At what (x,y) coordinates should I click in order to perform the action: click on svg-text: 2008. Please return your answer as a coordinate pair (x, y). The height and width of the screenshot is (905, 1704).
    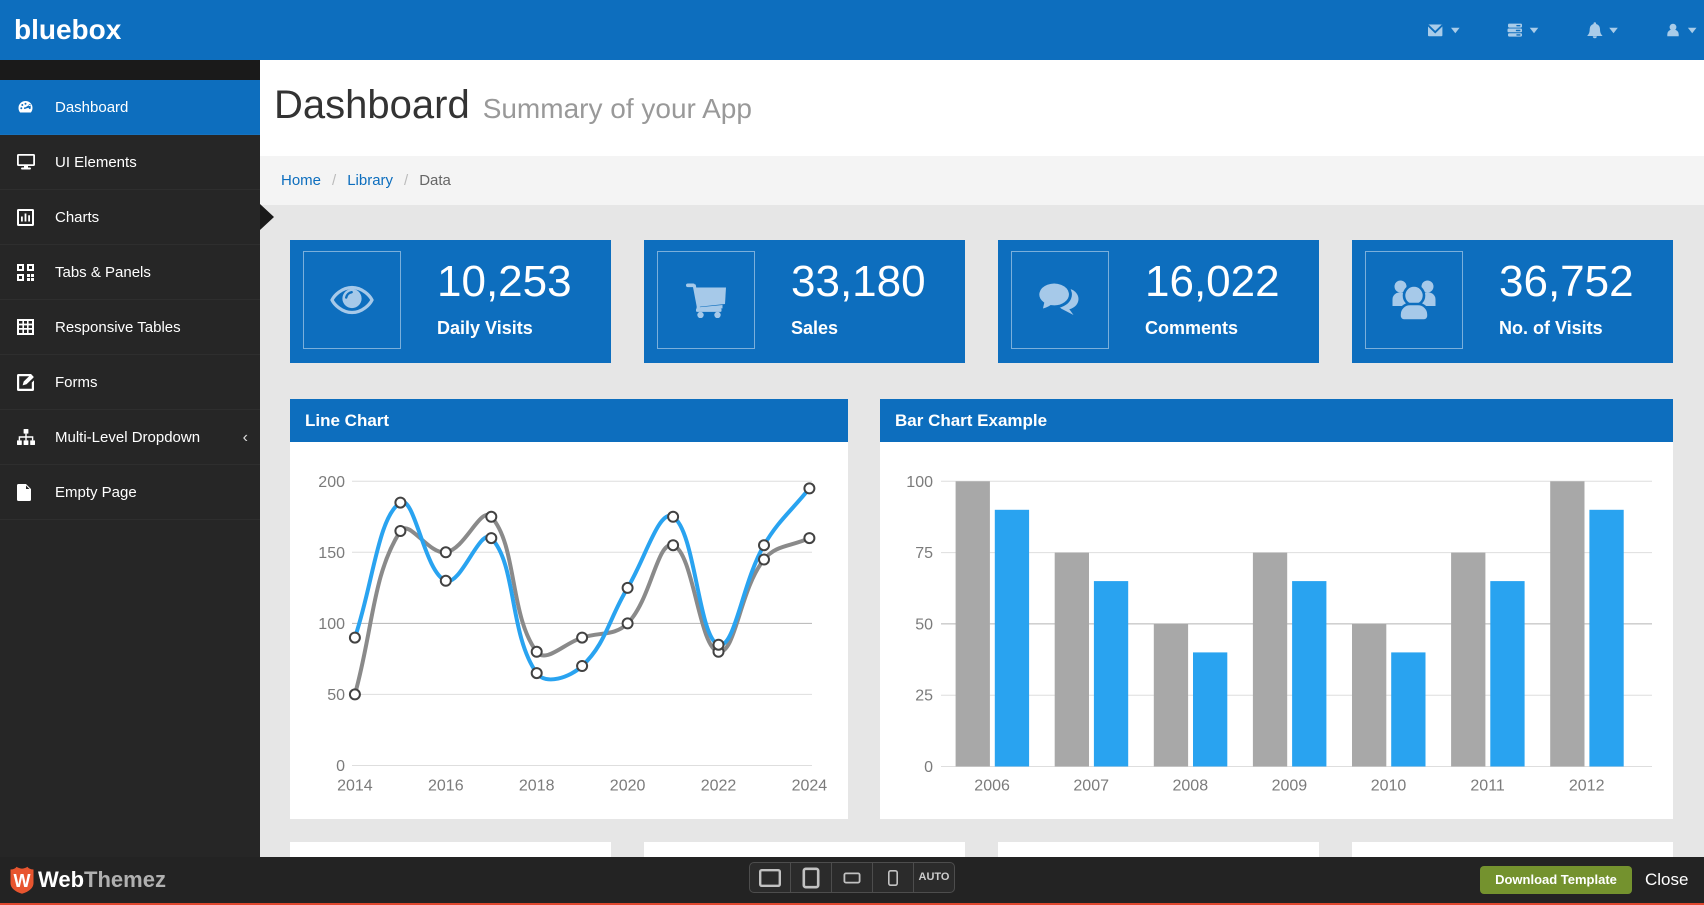
    Looking at the image, I should click on (1191, 786).